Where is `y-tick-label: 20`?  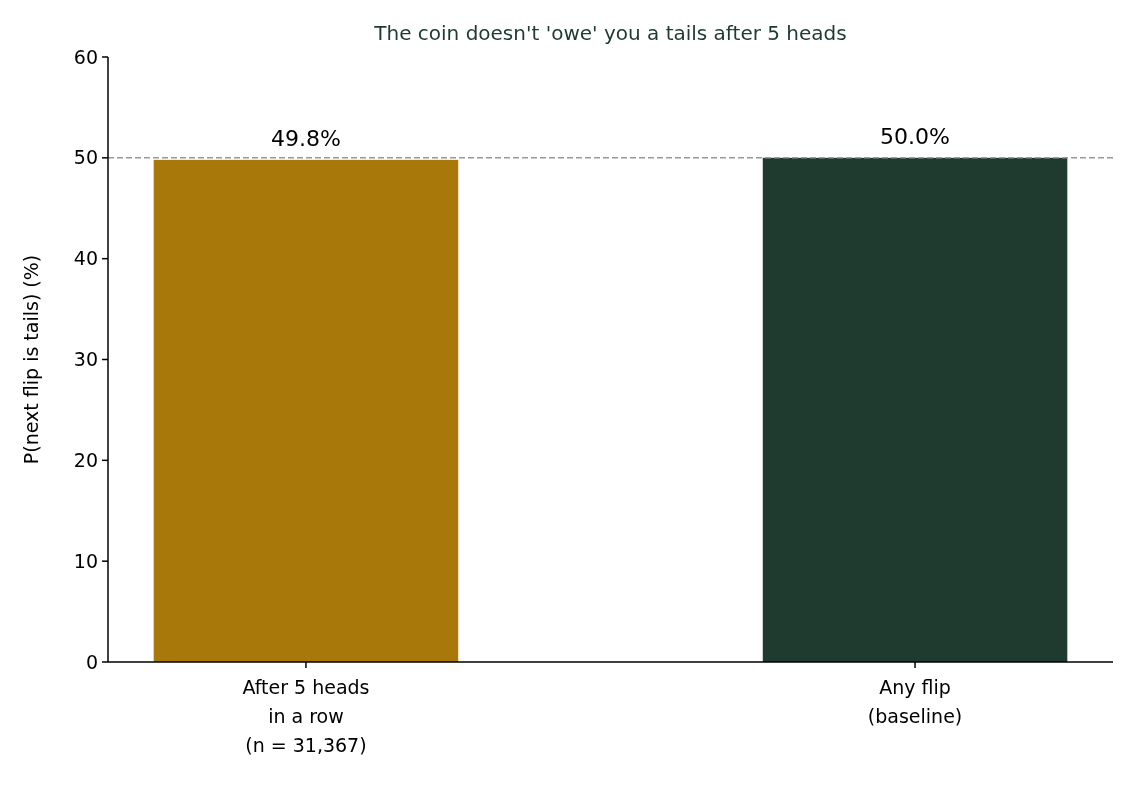 y-tick-label: 20 is located at coordinates (85, 459).